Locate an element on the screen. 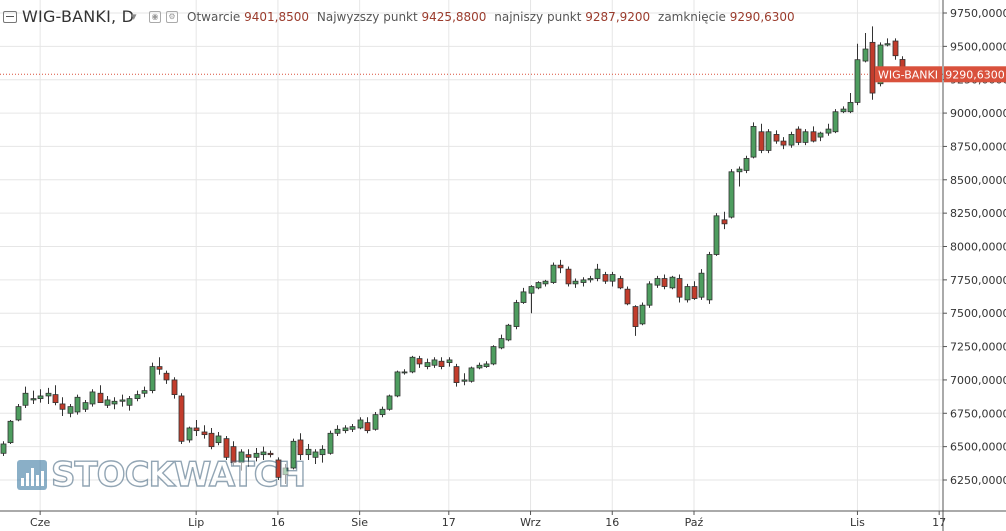 The width and height of the screenshot is (1006, 531). x-tick-label: Lis is located at coordinates (857, 522).